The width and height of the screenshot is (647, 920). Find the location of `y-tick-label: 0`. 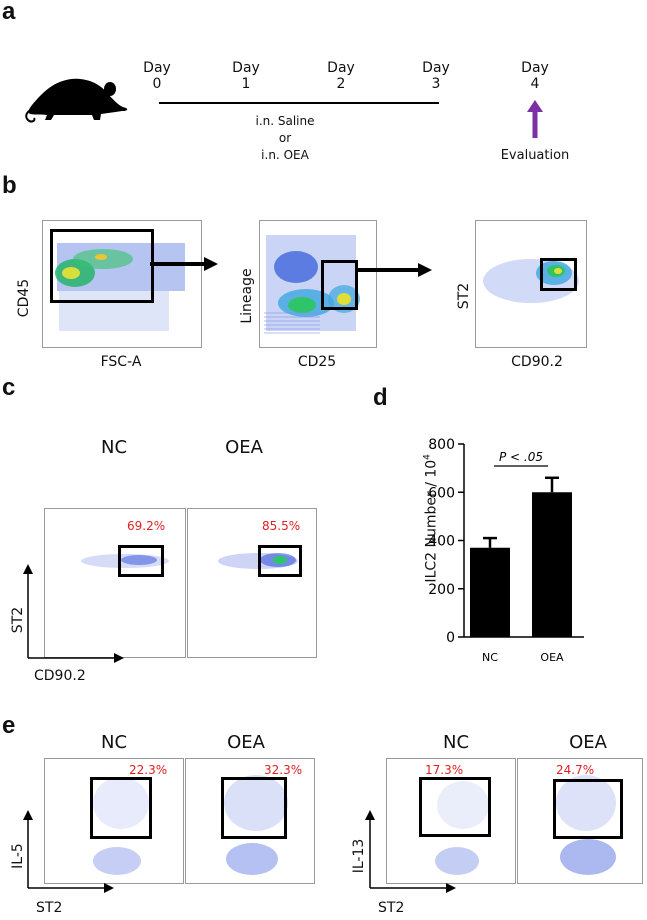

y-tick-label: 0 is located at coordinates (450, 638).